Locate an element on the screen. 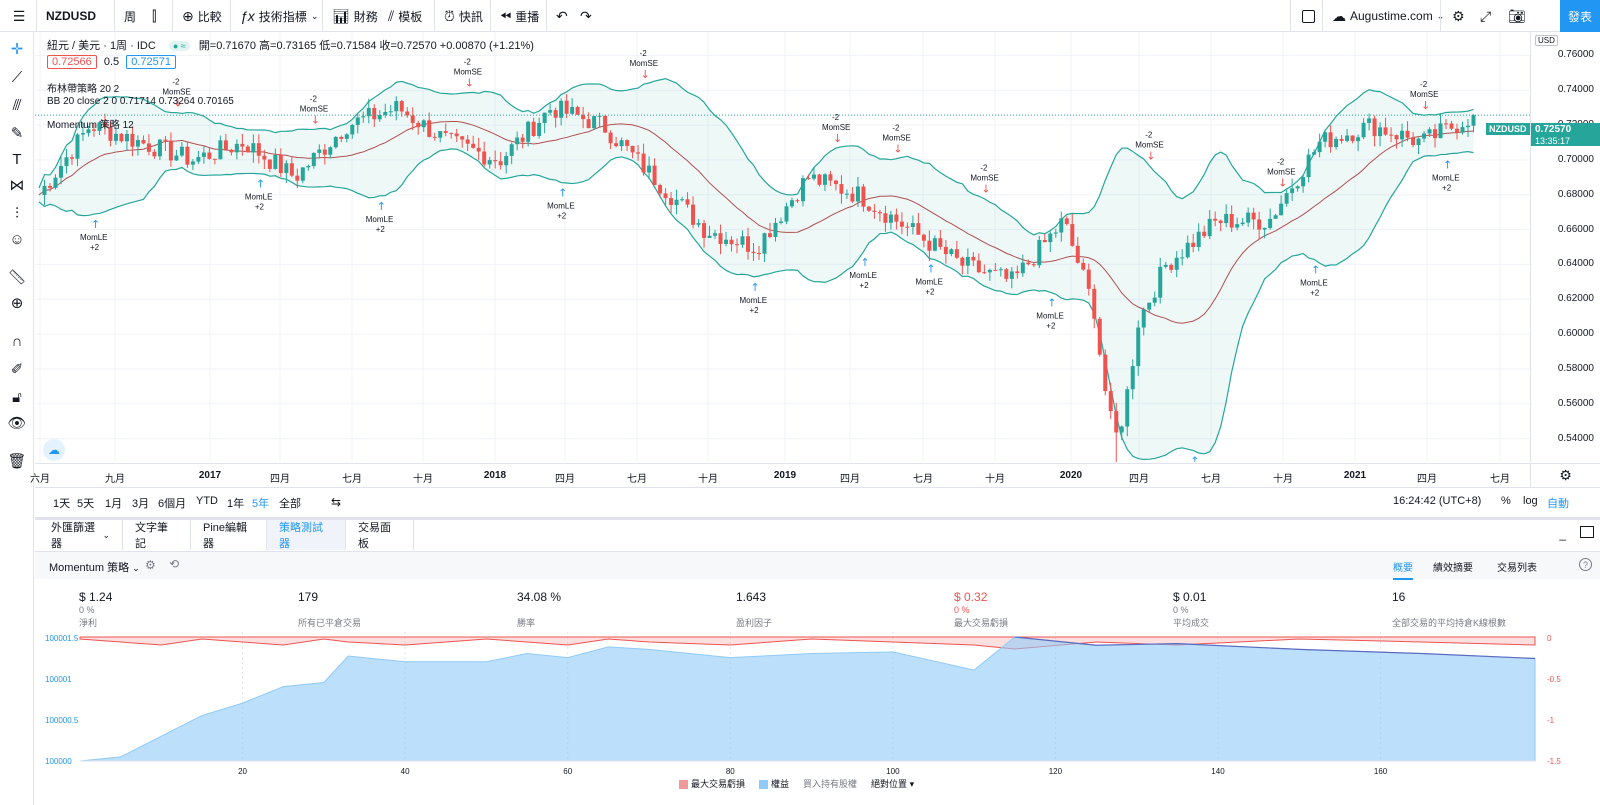 This screenshot has height=805, width=1600. camera-icon: 📷︎ is located at coordinates (1517, 15).